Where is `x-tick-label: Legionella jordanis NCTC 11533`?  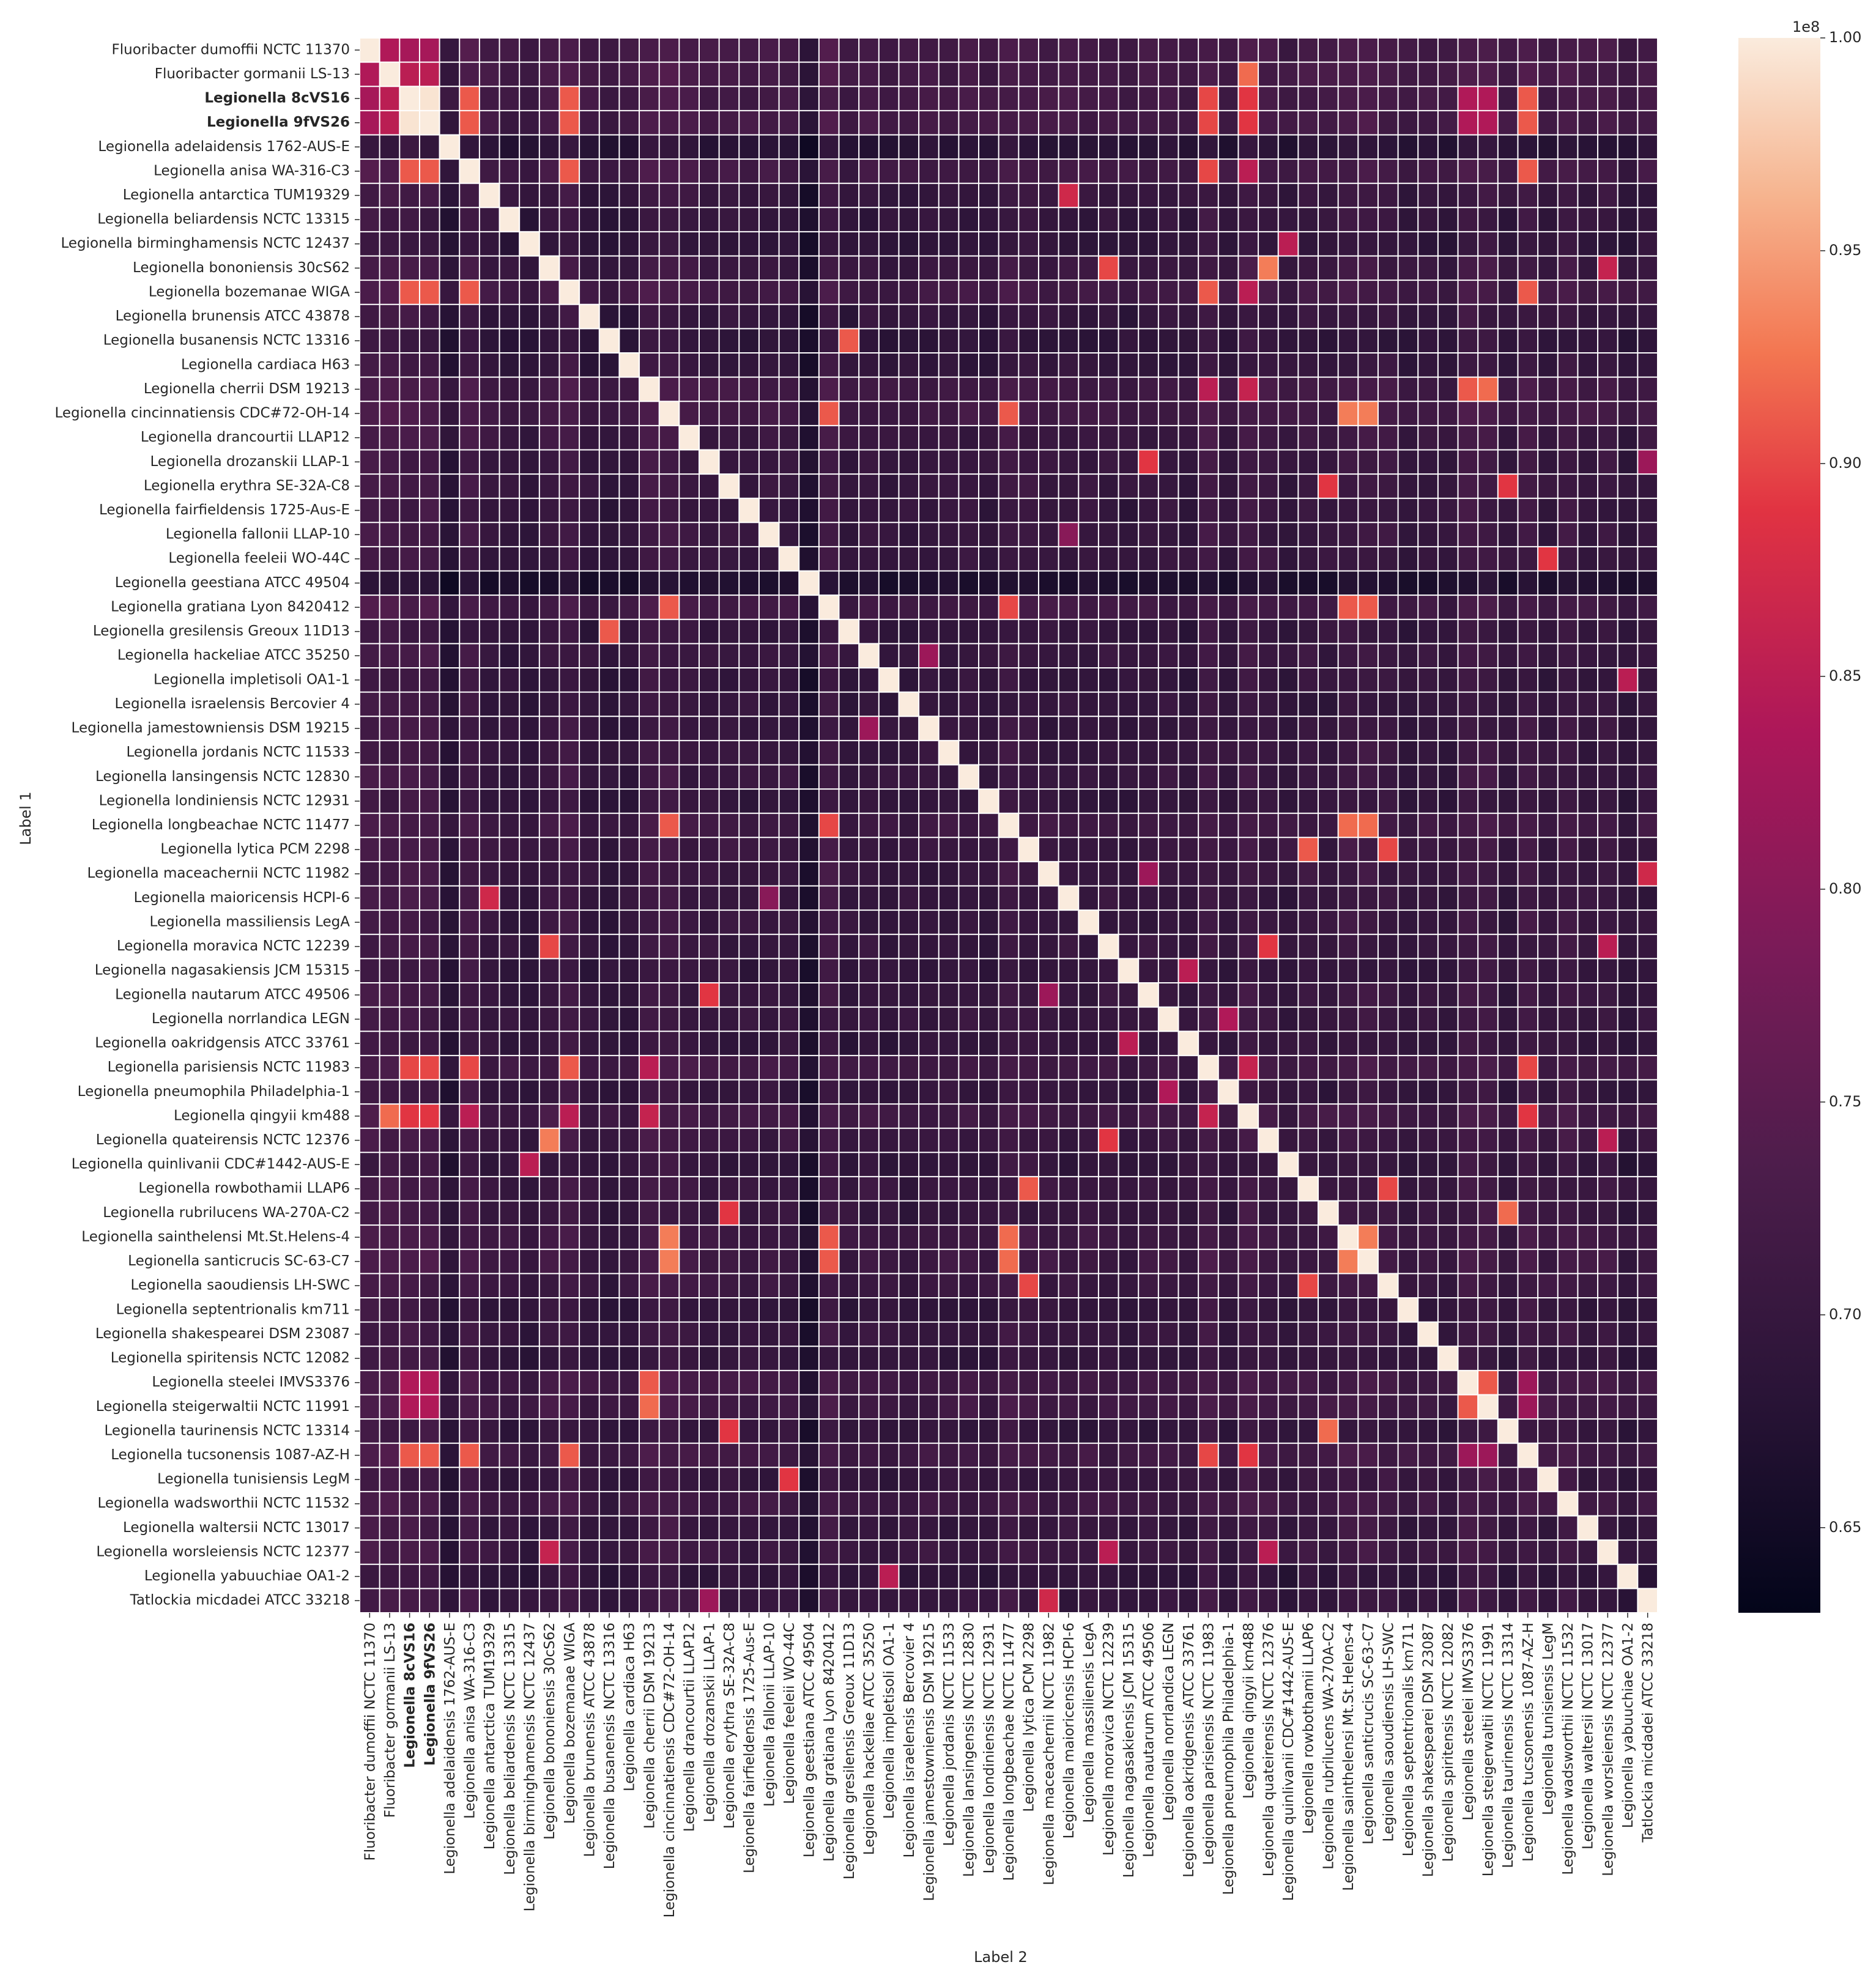 x-tick-label: Legionella jordanis NCTC 11533 is located at coordinates (949, 1734).